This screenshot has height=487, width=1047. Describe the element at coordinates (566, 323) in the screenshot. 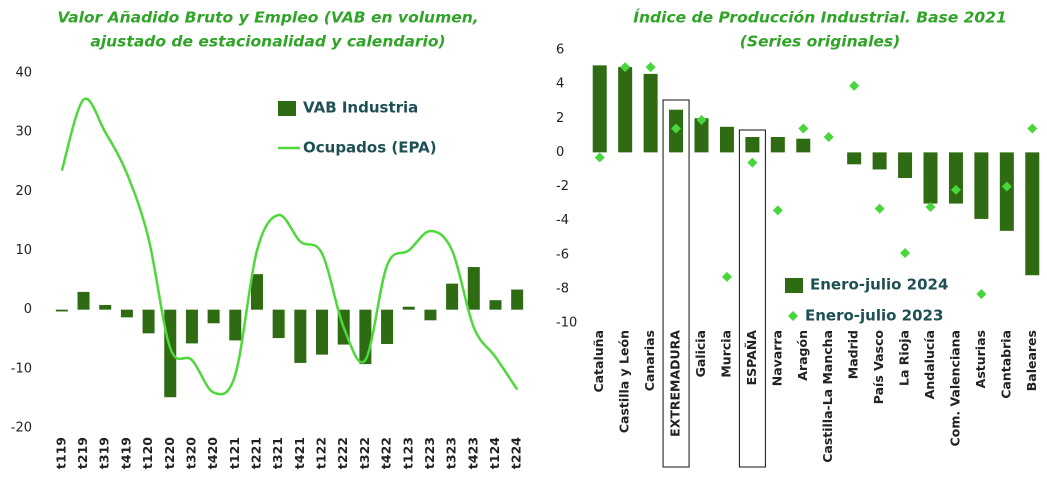

I see `y-tick-label: -10` at that location.